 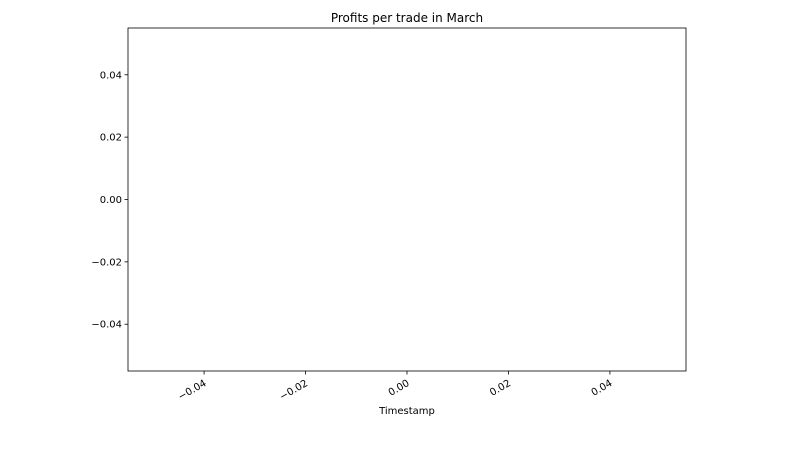 I want to click on y-tick-label: −0.02, so click(x=106, y=262).